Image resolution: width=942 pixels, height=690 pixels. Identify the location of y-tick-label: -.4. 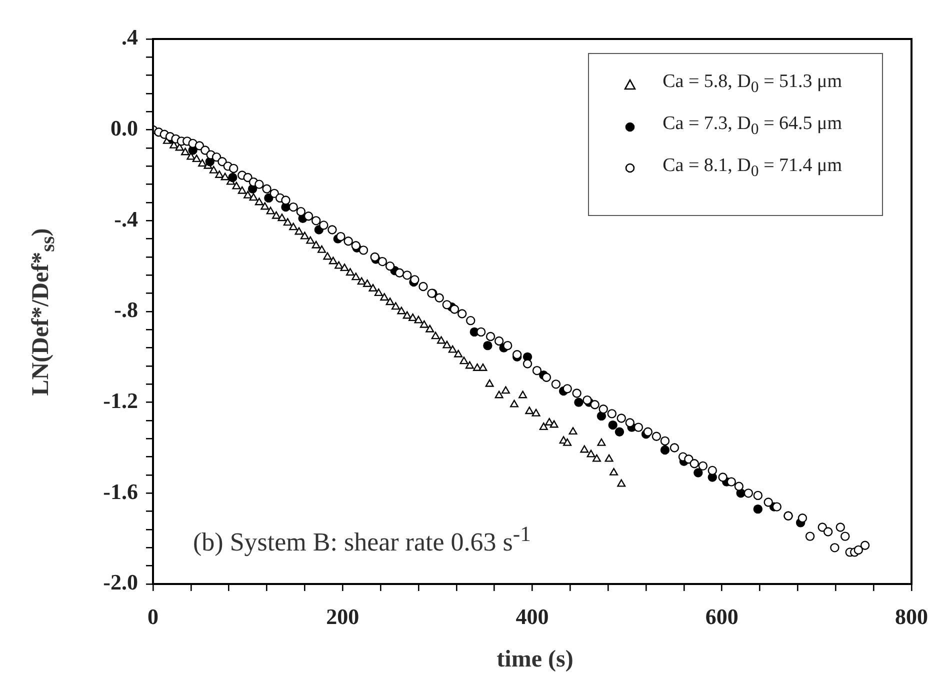
(126, 219).